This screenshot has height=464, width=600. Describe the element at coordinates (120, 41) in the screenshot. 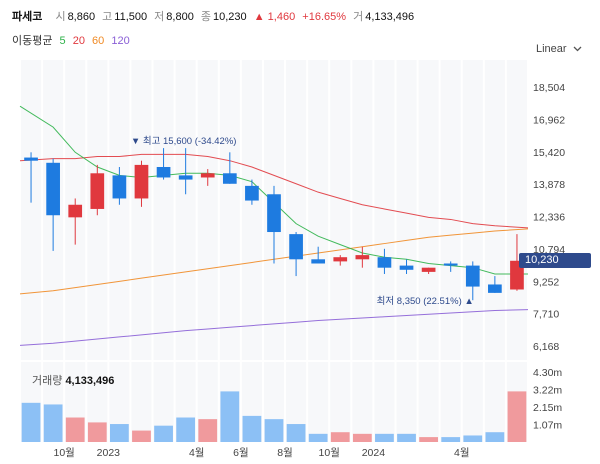

I see `ma-120-period: 120` at that location.